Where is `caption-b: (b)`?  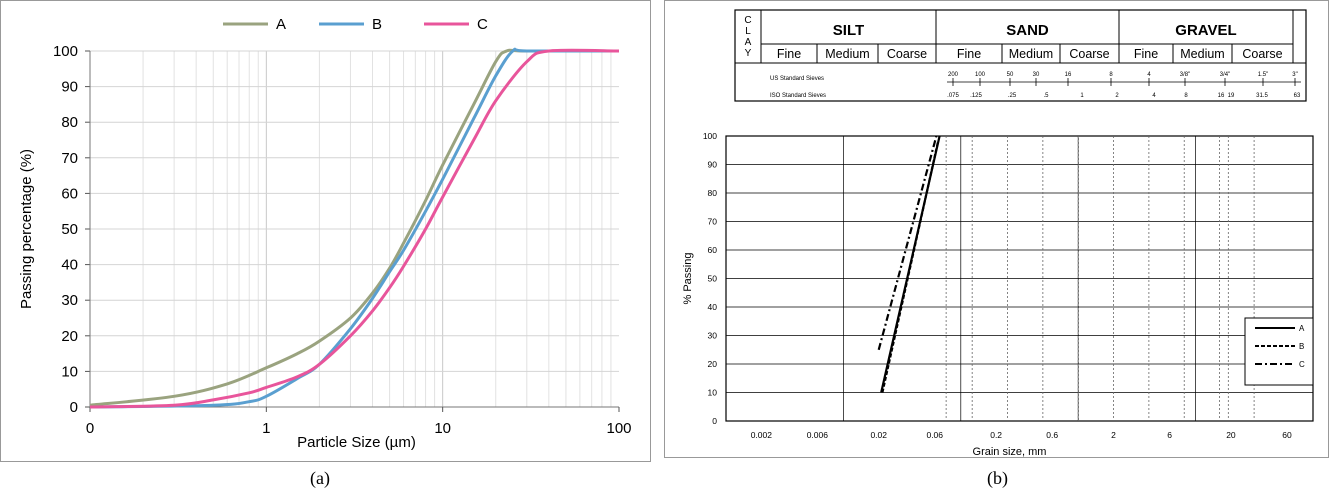
caption-b: (b) is located at coordinates (997, 478).